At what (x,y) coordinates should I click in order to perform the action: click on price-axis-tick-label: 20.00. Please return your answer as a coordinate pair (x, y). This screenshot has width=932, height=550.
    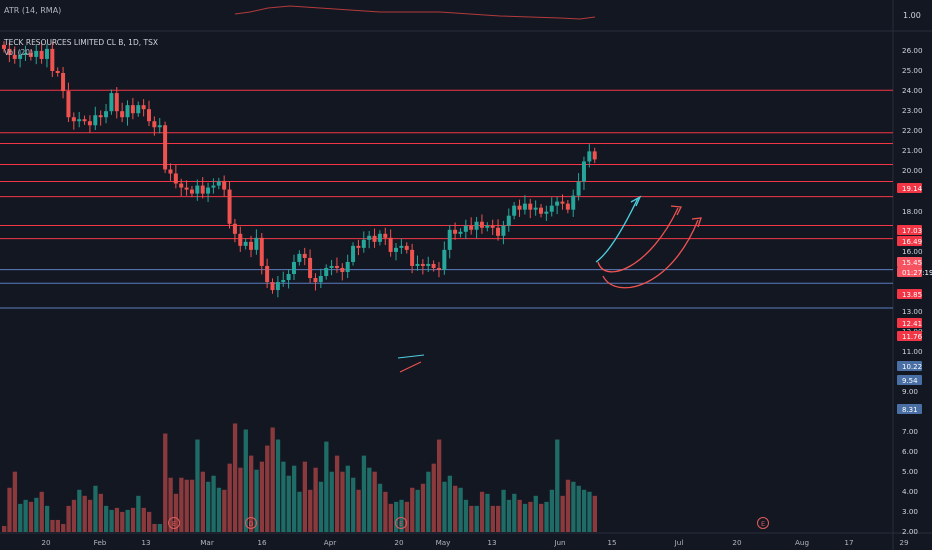
    Looking at the image, I should click on (912, 170).